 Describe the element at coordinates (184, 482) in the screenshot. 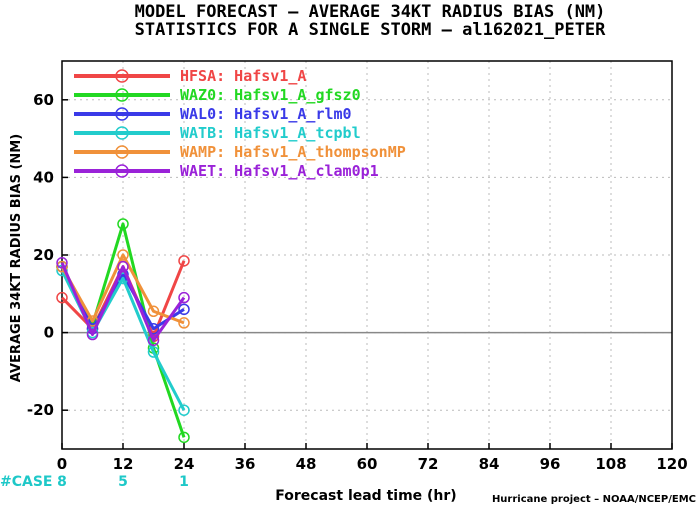

I see `case-count: 1` at that location.